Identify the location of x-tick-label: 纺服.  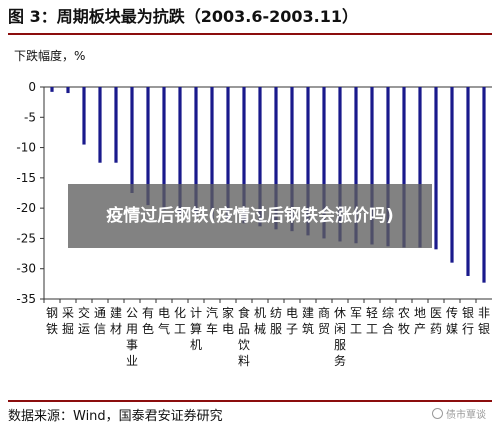
(276, 321).